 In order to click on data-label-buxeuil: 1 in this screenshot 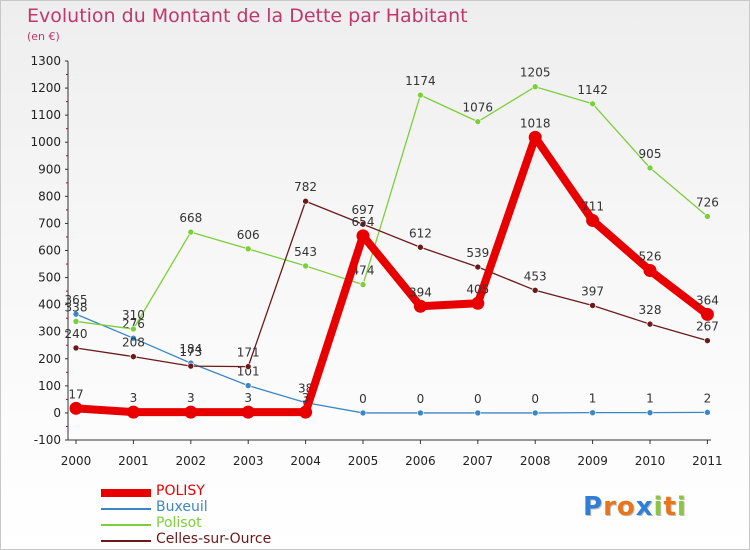, I will do `click(593, 399)`.